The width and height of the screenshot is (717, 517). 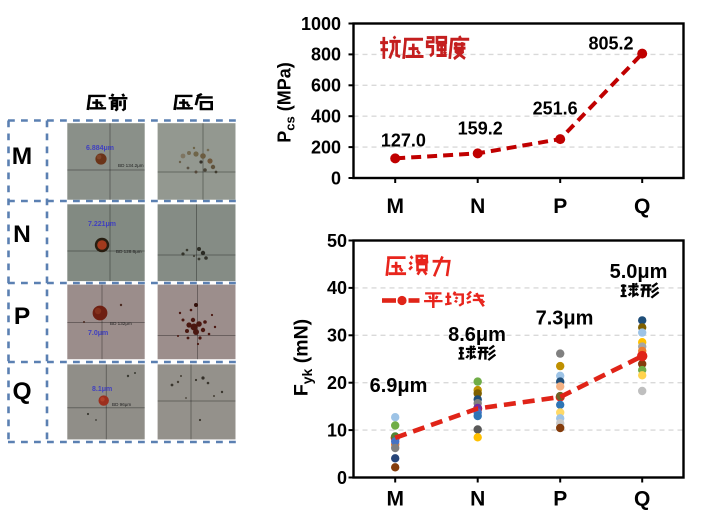 I want to click on svg-text: 40, so click(x=337, y=288).